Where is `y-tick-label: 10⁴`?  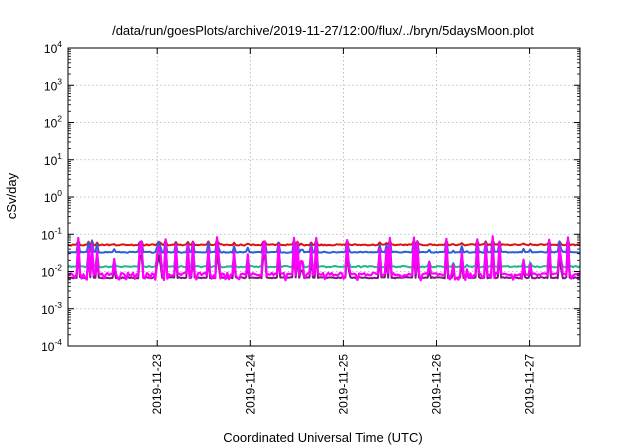 y-tick-label: 10⁴ is located at coordinates (53, 47).